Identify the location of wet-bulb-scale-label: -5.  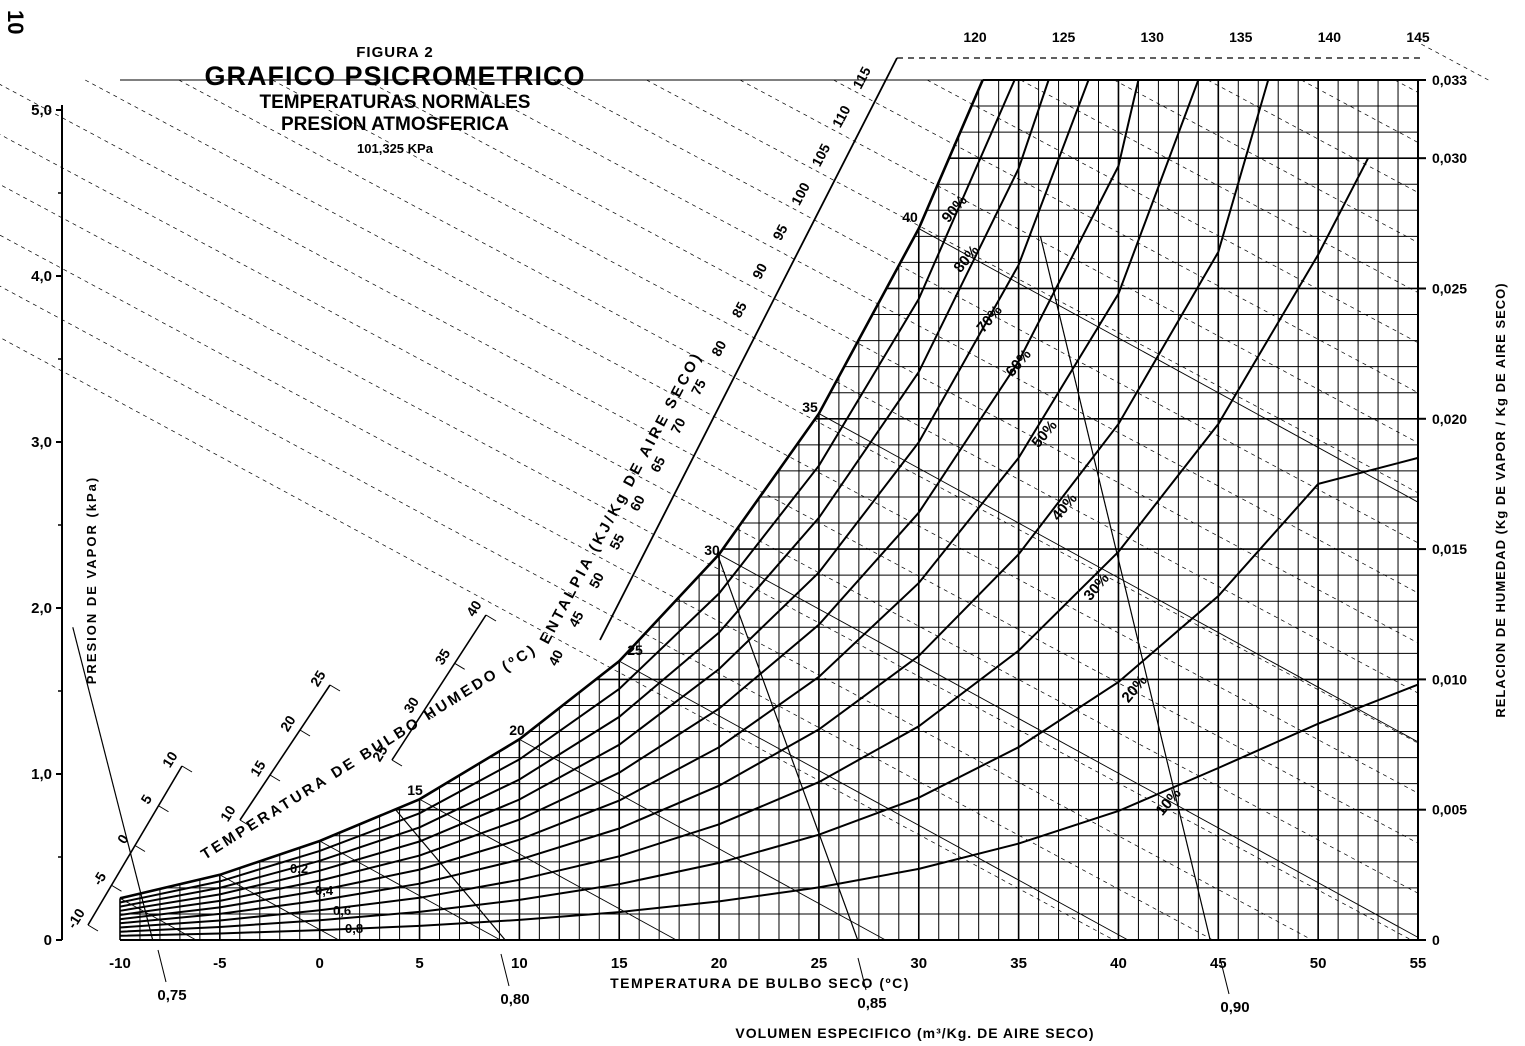
(99, 878).